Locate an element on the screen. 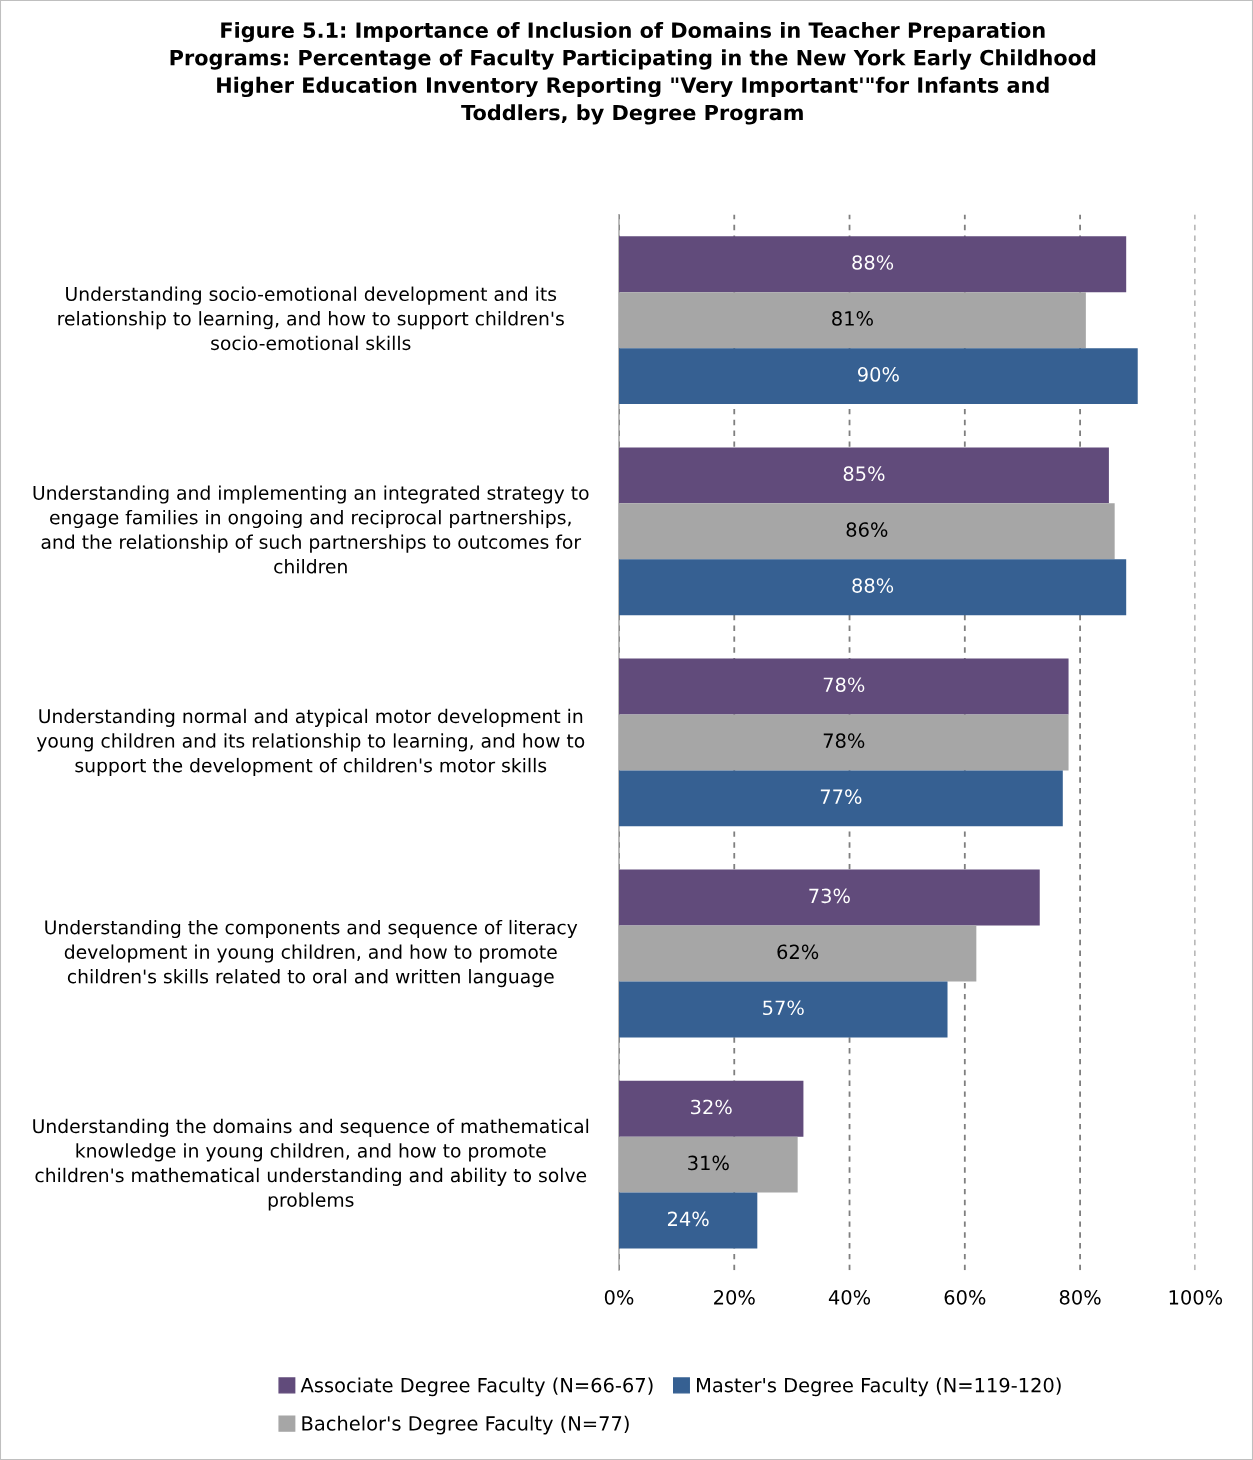 The height and width of the screenshot is (1460, 1253). x-tick-label: 80% is located at coordinates (1080, 1297).